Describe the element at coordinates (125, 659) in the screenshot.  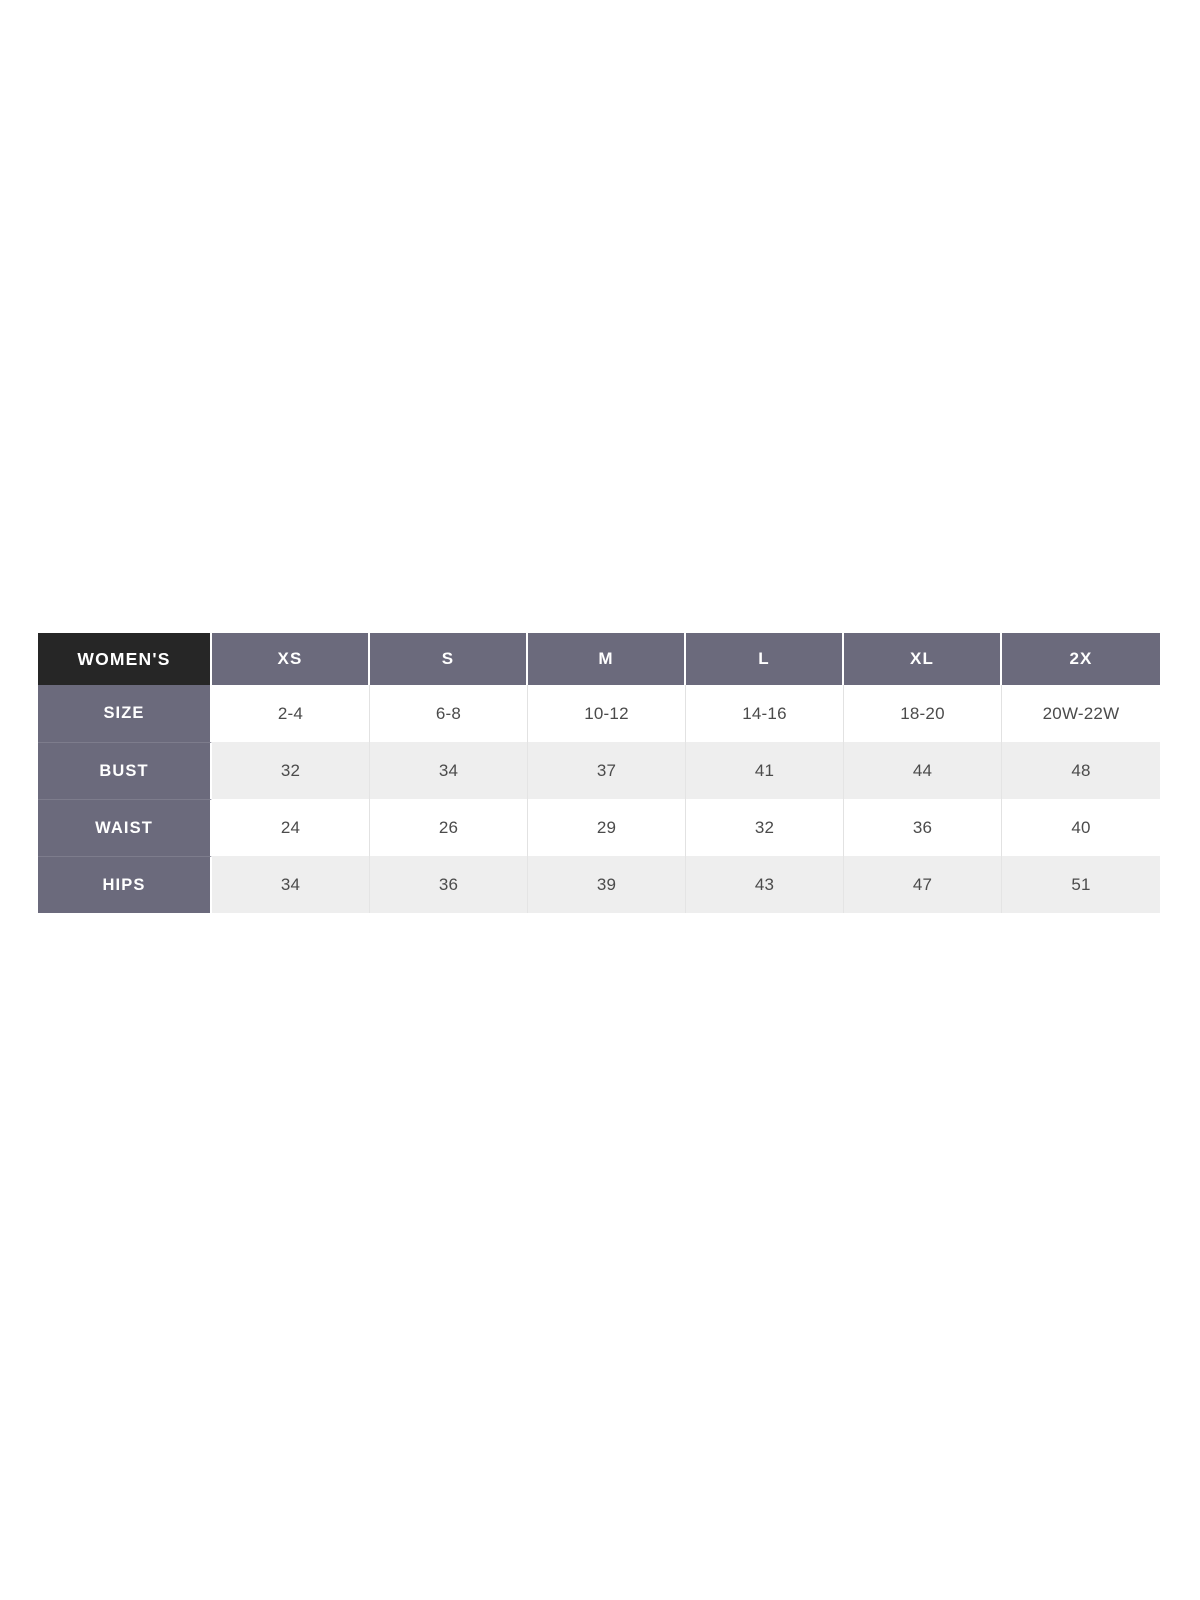
I see `table-corner-label: WOMEN'S` at that location.